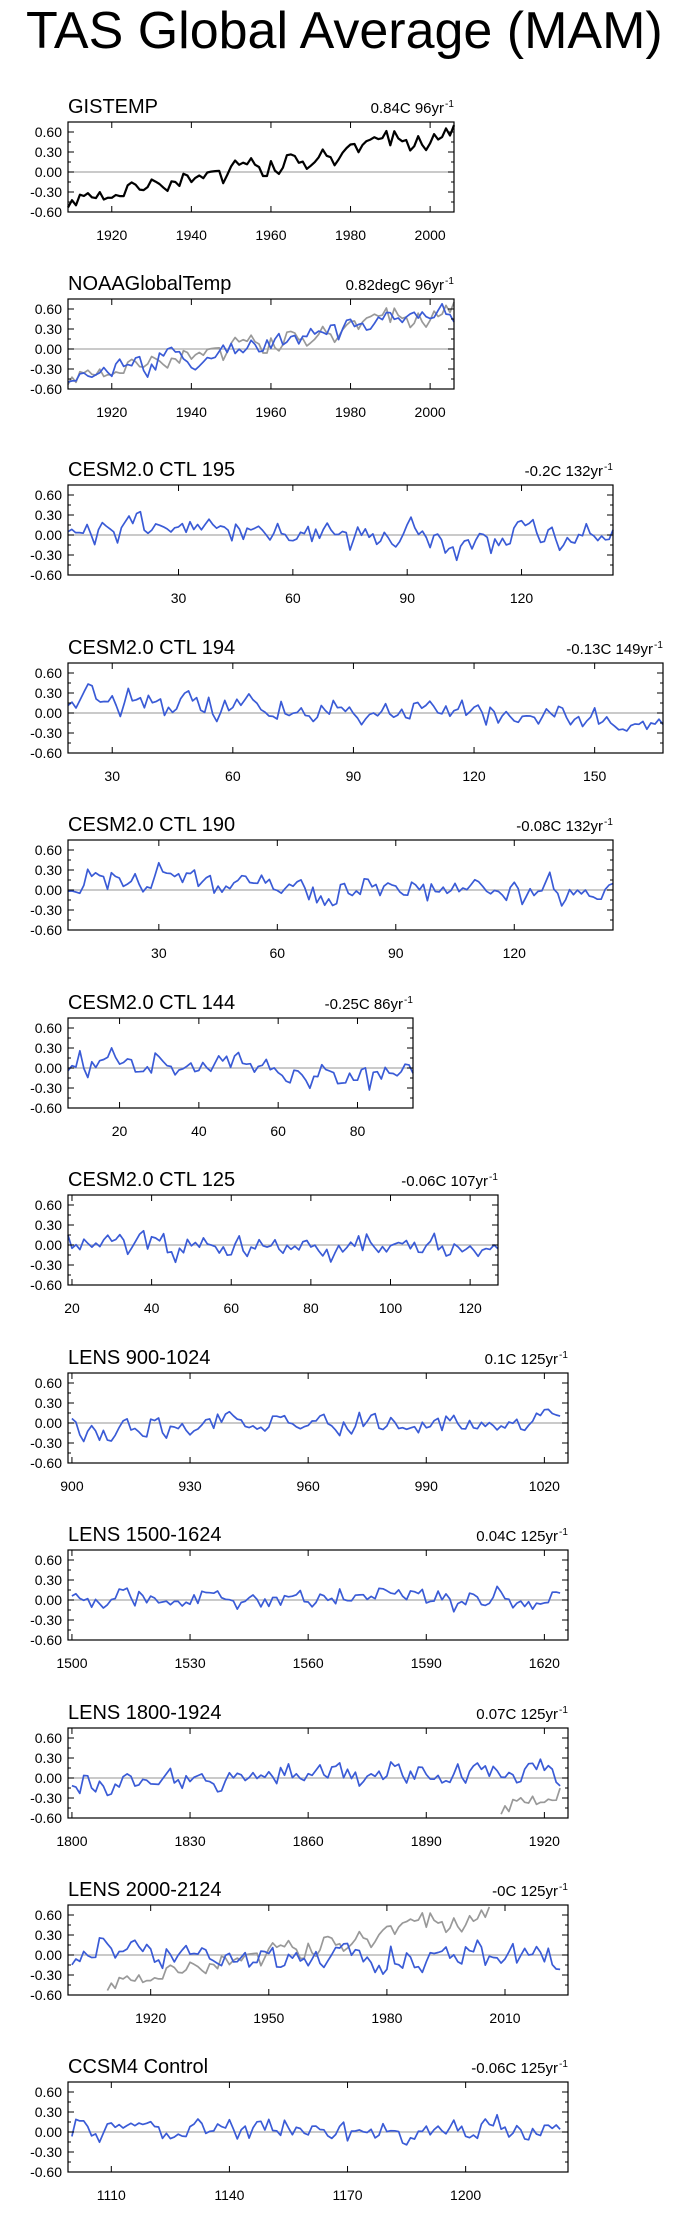 The image size is (683, 2217). What do you see at coordinates (229, 2195) in the screenshot?
I see `x-tick-label: 1140` at bounding box center [229, 2195].